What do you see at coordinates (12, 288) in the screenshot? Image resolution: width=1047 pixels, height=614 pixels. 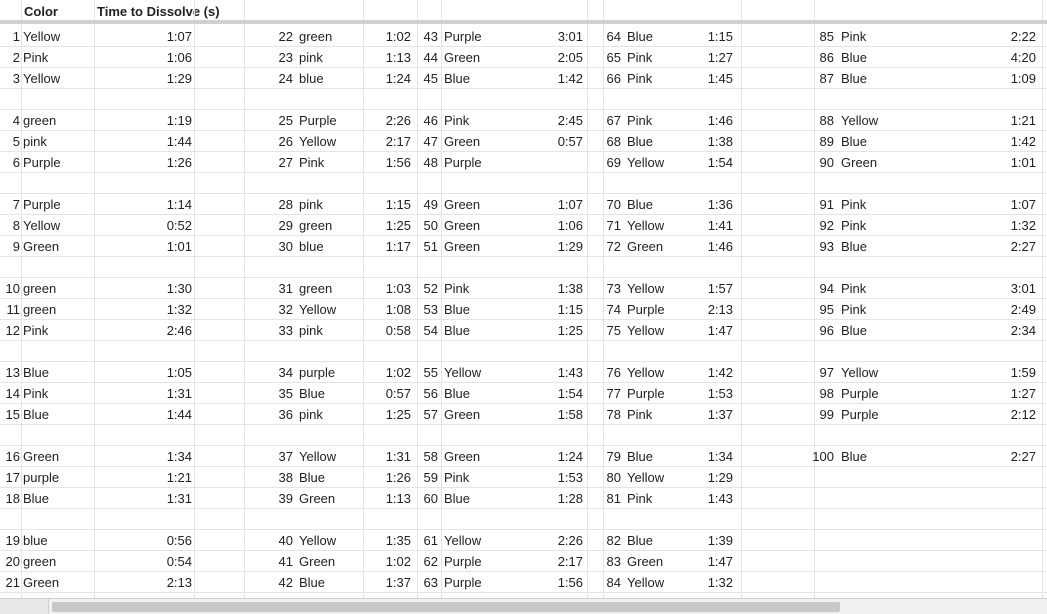 I see `cell-trial-number: 10` at bounding box center [12, 288].